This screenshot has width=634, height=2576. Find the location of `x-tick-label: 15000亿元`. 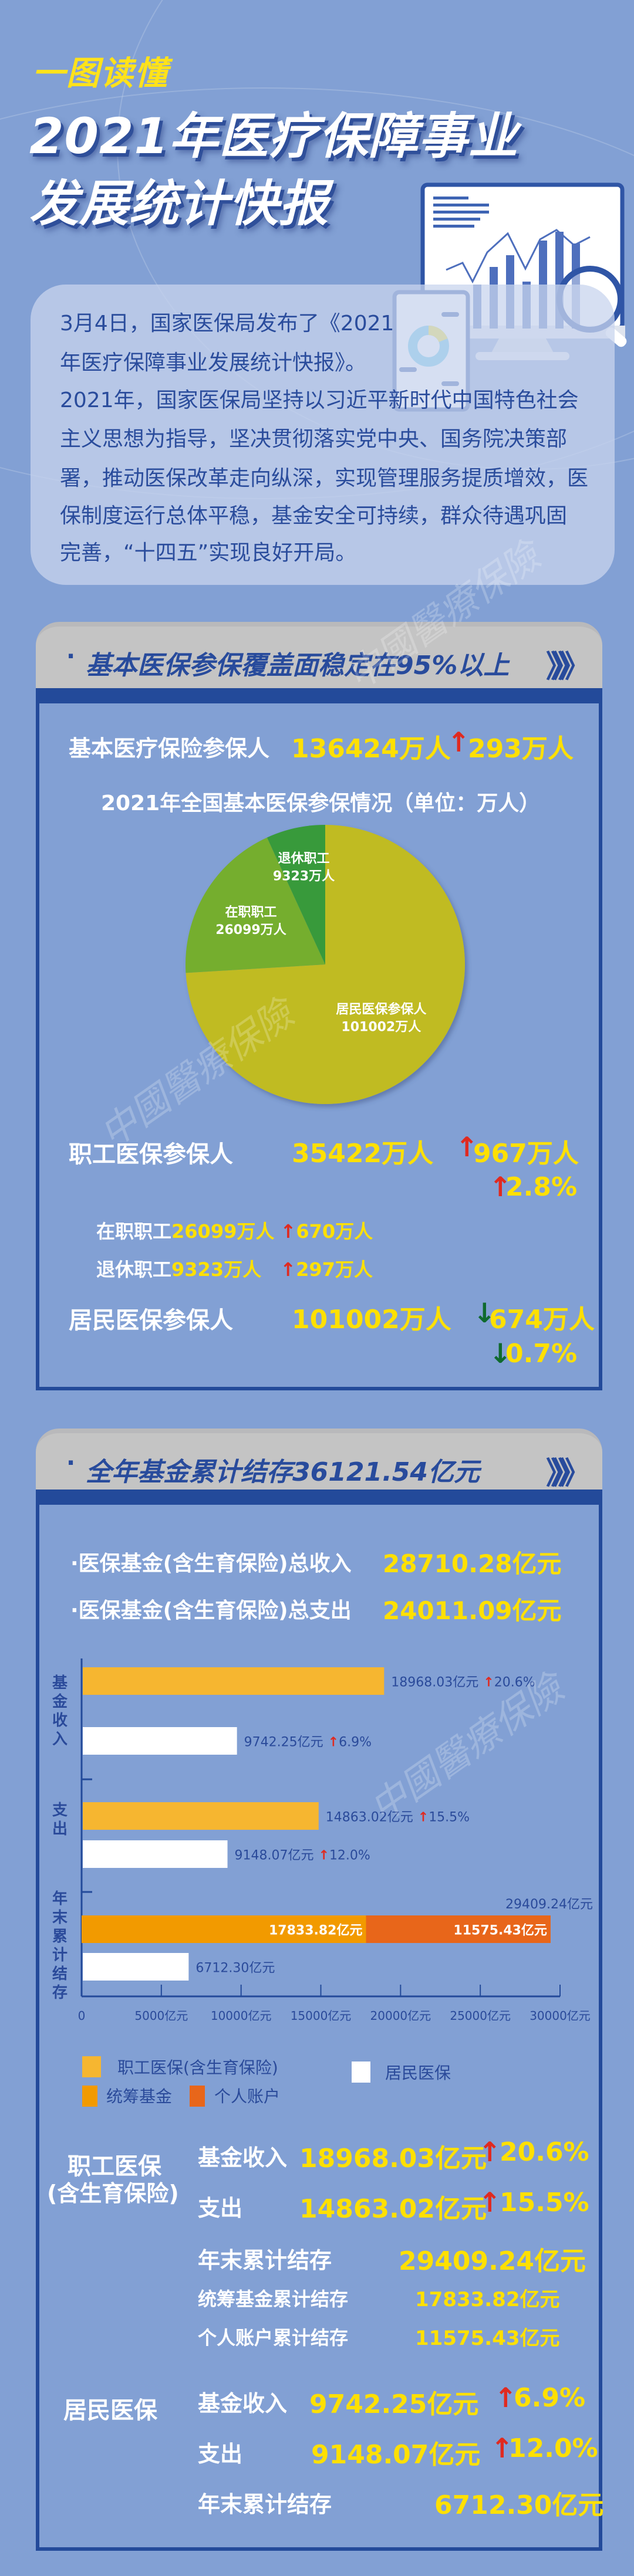

x-tick-label: 15000亿元 is located at coordinates (321, 2016).